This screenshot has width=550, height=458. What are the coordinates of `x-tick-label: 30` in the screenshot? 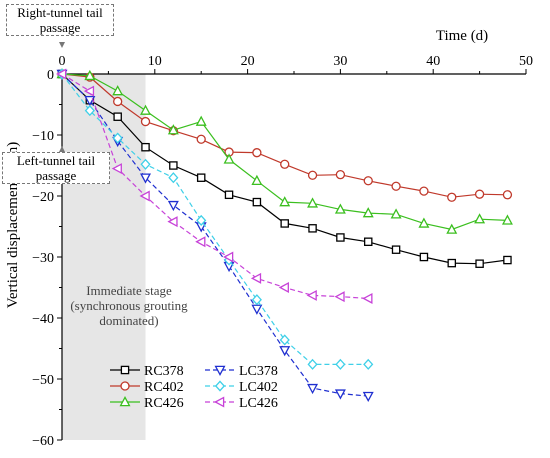 It's located at (340, 61).